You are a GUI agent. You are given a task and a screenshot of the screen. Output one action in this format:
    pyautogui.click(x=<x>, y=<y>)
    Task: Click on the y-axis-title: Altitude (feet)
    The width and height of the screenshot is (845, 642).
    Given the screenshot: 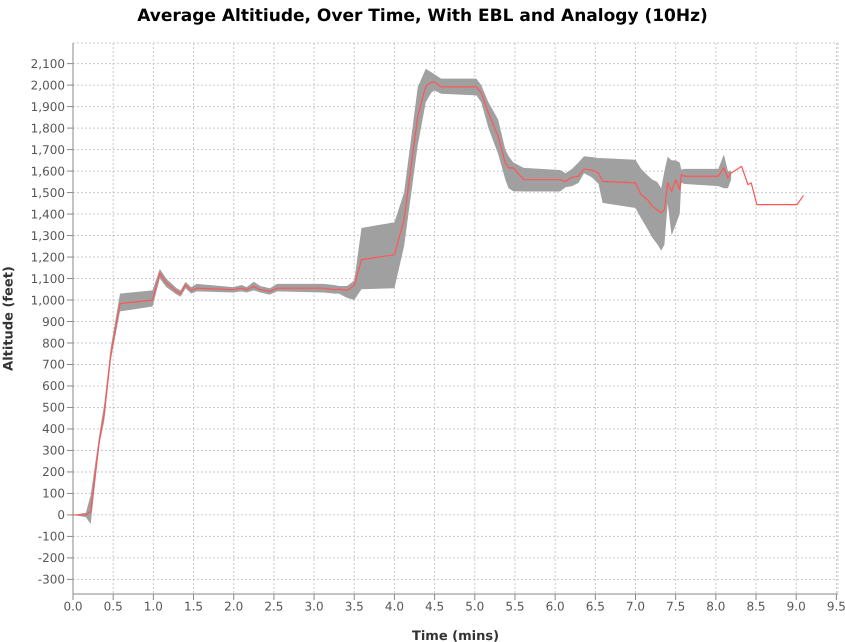 What is the action you would take?
    pyautogui.click(x=9, y=318)
    